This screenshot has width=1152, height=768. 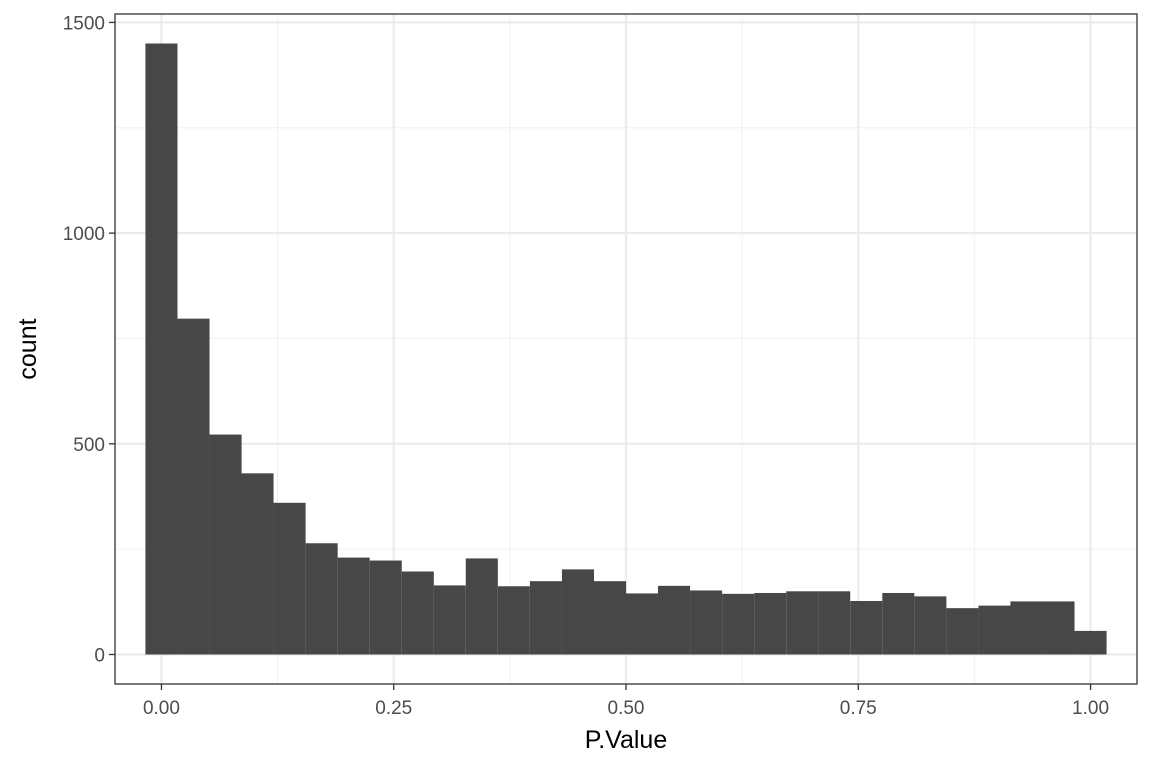 What do you see at coordinates (89, 445) in the screenshot?
I see `y-tick-label: 500` at bounding box center [89, 445].